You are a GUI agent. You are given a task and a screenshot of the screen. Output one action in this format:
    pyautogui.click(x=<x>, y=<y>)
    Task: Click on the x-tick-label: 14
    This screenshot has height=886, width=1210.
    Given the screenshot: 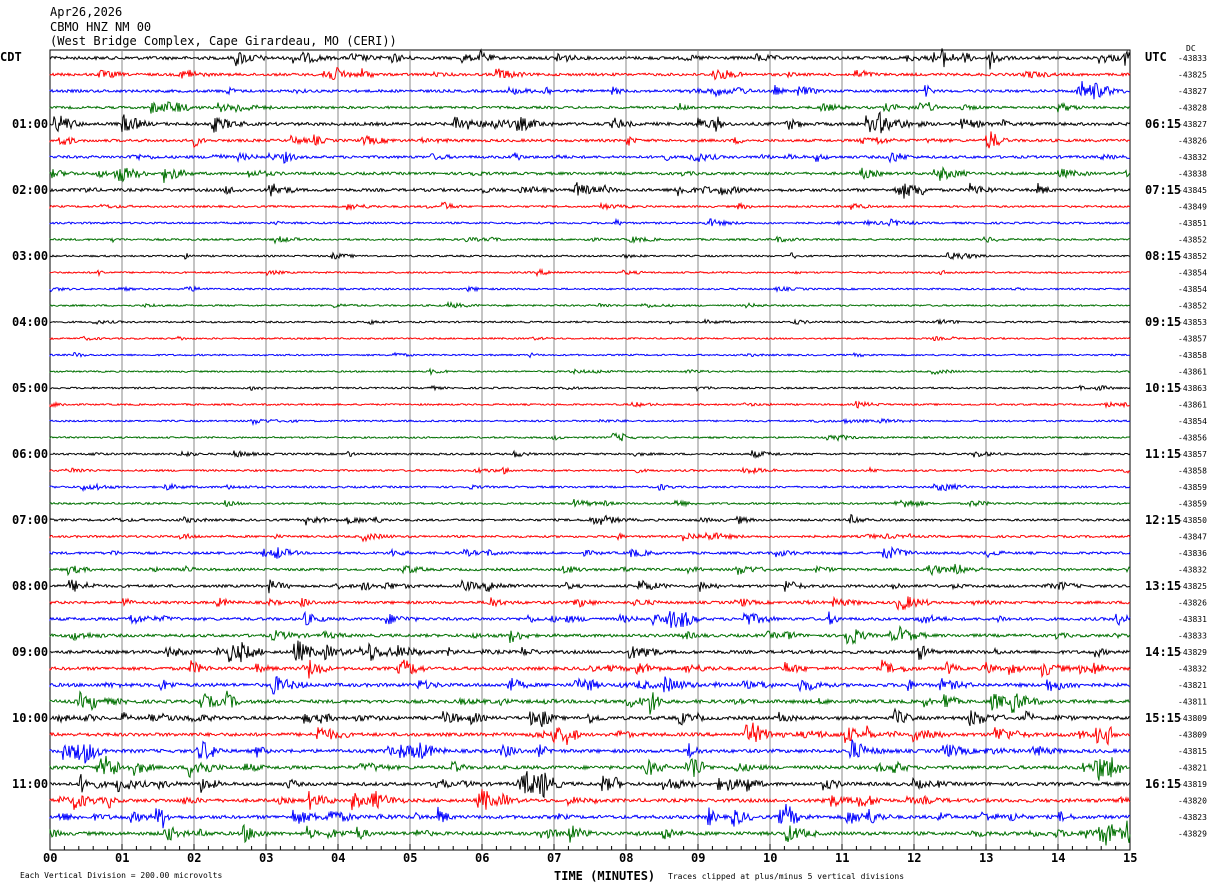 What is the action you would take?
    pyautogui.click(x=1058, y=858)
    